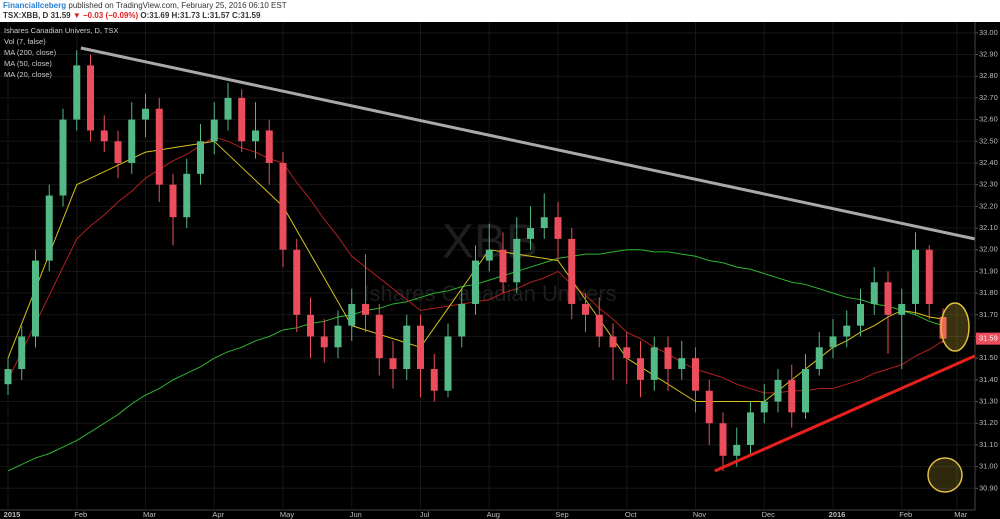 Image resolution: width=1000 pixels, height=519 pixels. Describe the element at coordinates (490, 242) in the screenshot. I see `watermark-symbol: XBB` at that location.